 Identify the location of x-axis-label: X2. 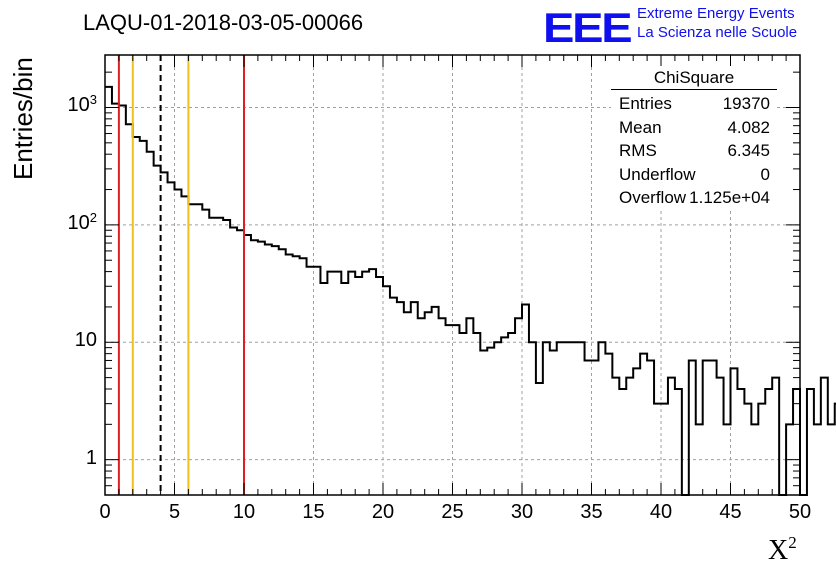
(782, 550).